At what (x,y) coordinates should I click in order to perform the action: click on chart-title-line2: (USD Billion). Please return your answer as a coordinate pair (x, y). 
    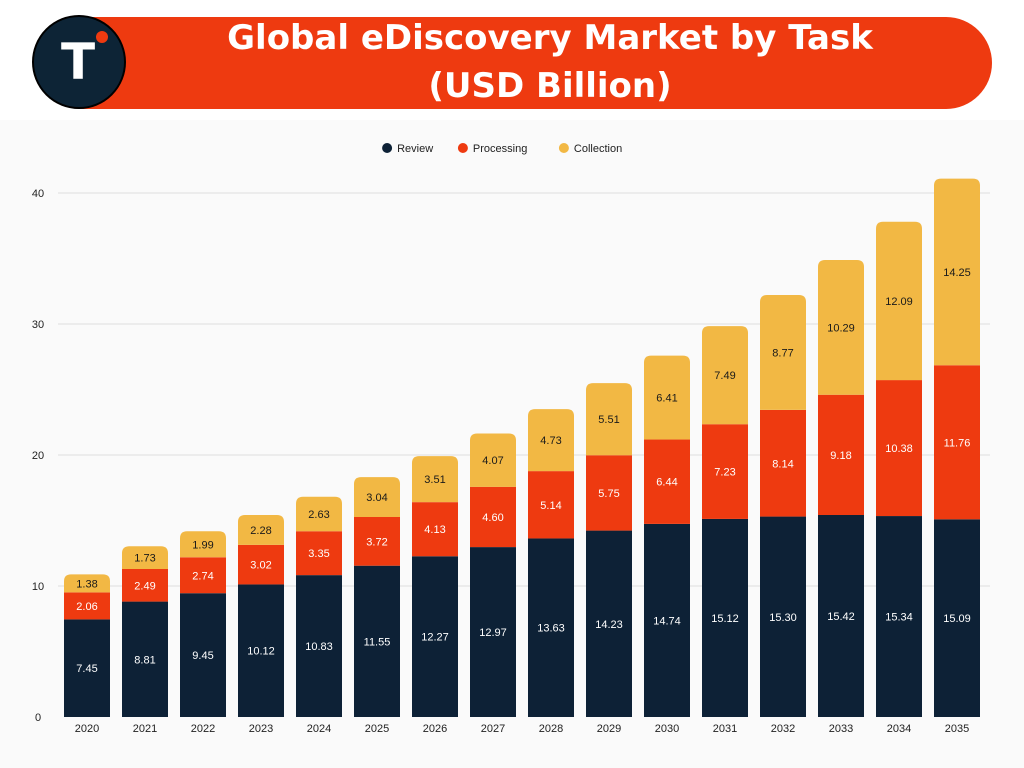
    Looking at the image, I should click on (550, 86).